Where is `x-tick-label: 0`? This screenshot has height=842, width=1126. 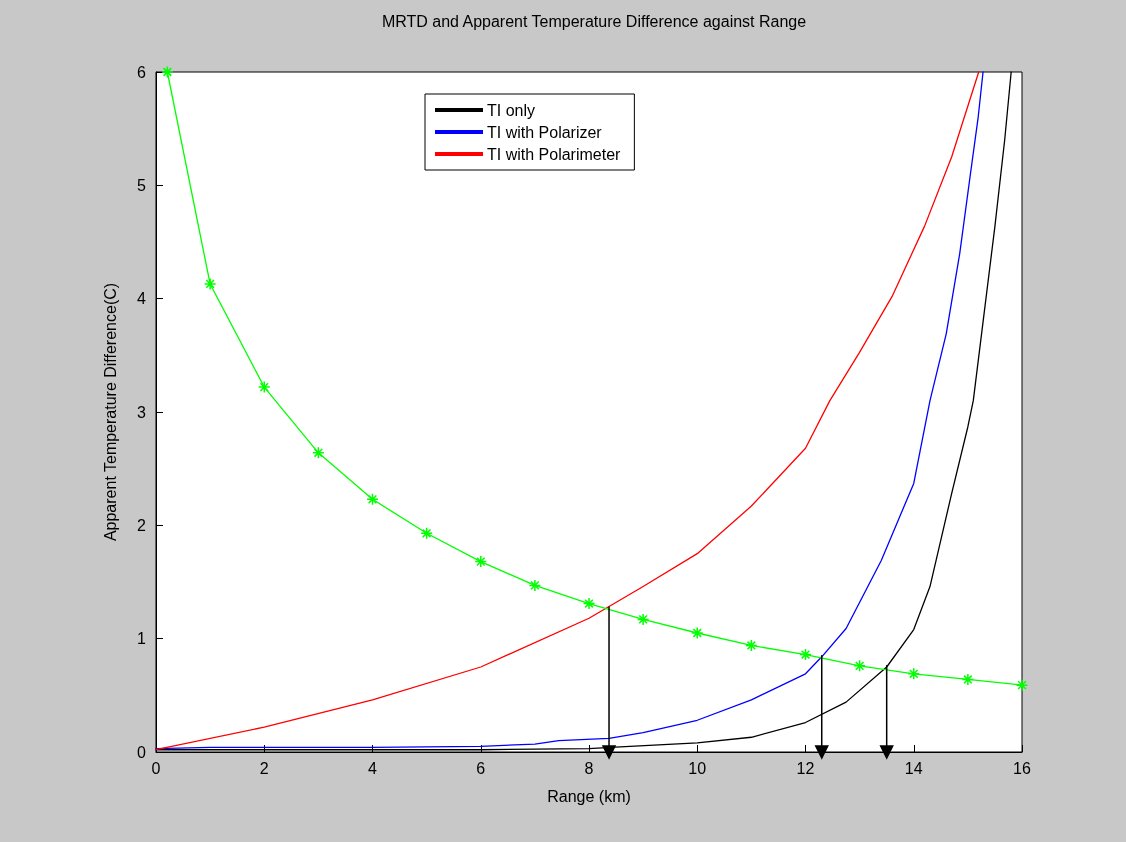 x-tick-label: 0 is located at coordinates (156, 768).